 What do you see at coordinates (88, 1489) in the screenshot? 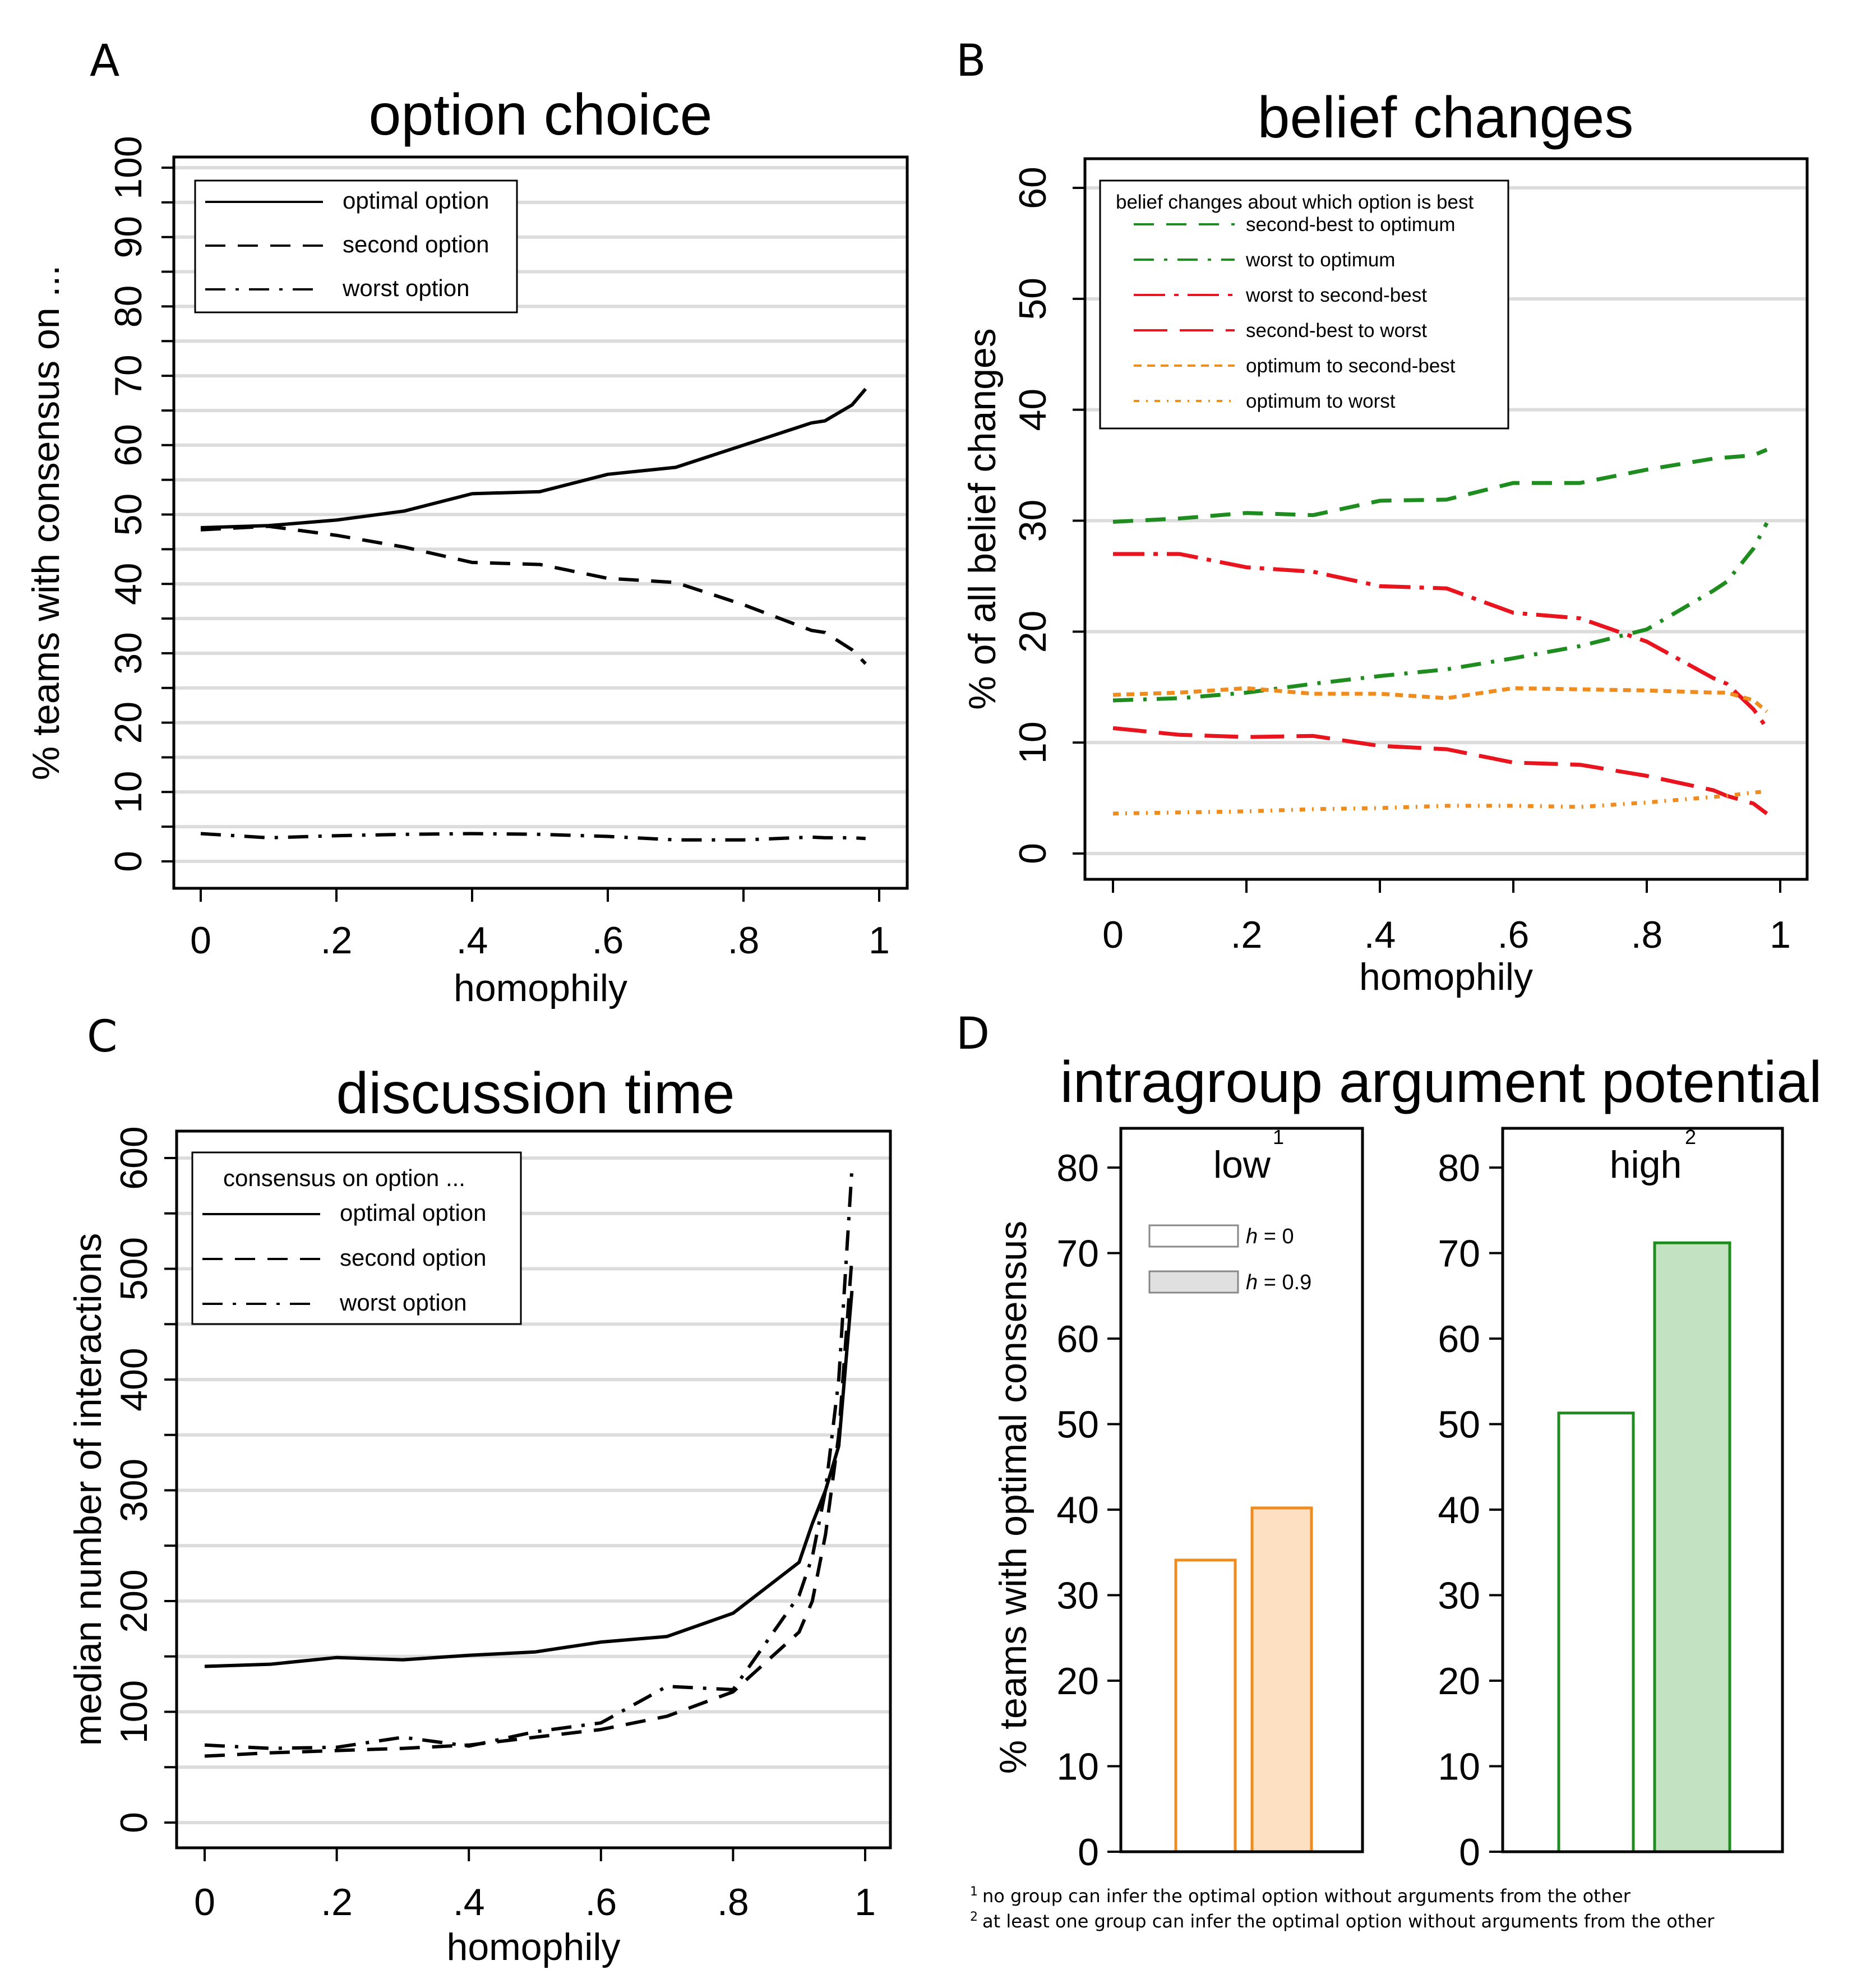
I see `y-axis-label: median number of interactions` at bounding box center [88, 1489].